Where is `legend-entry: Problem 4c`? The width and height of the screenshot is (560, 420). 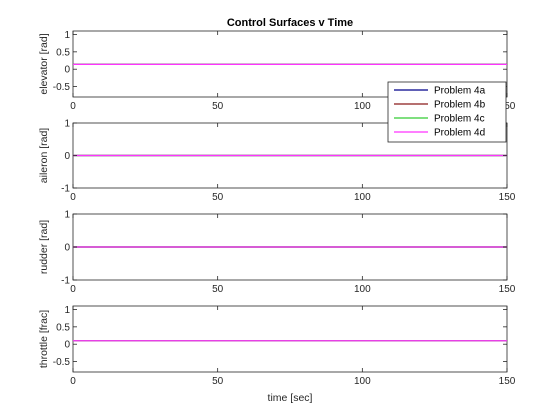 legend-entry: Problem 4c is located at coordinates (459, 119).